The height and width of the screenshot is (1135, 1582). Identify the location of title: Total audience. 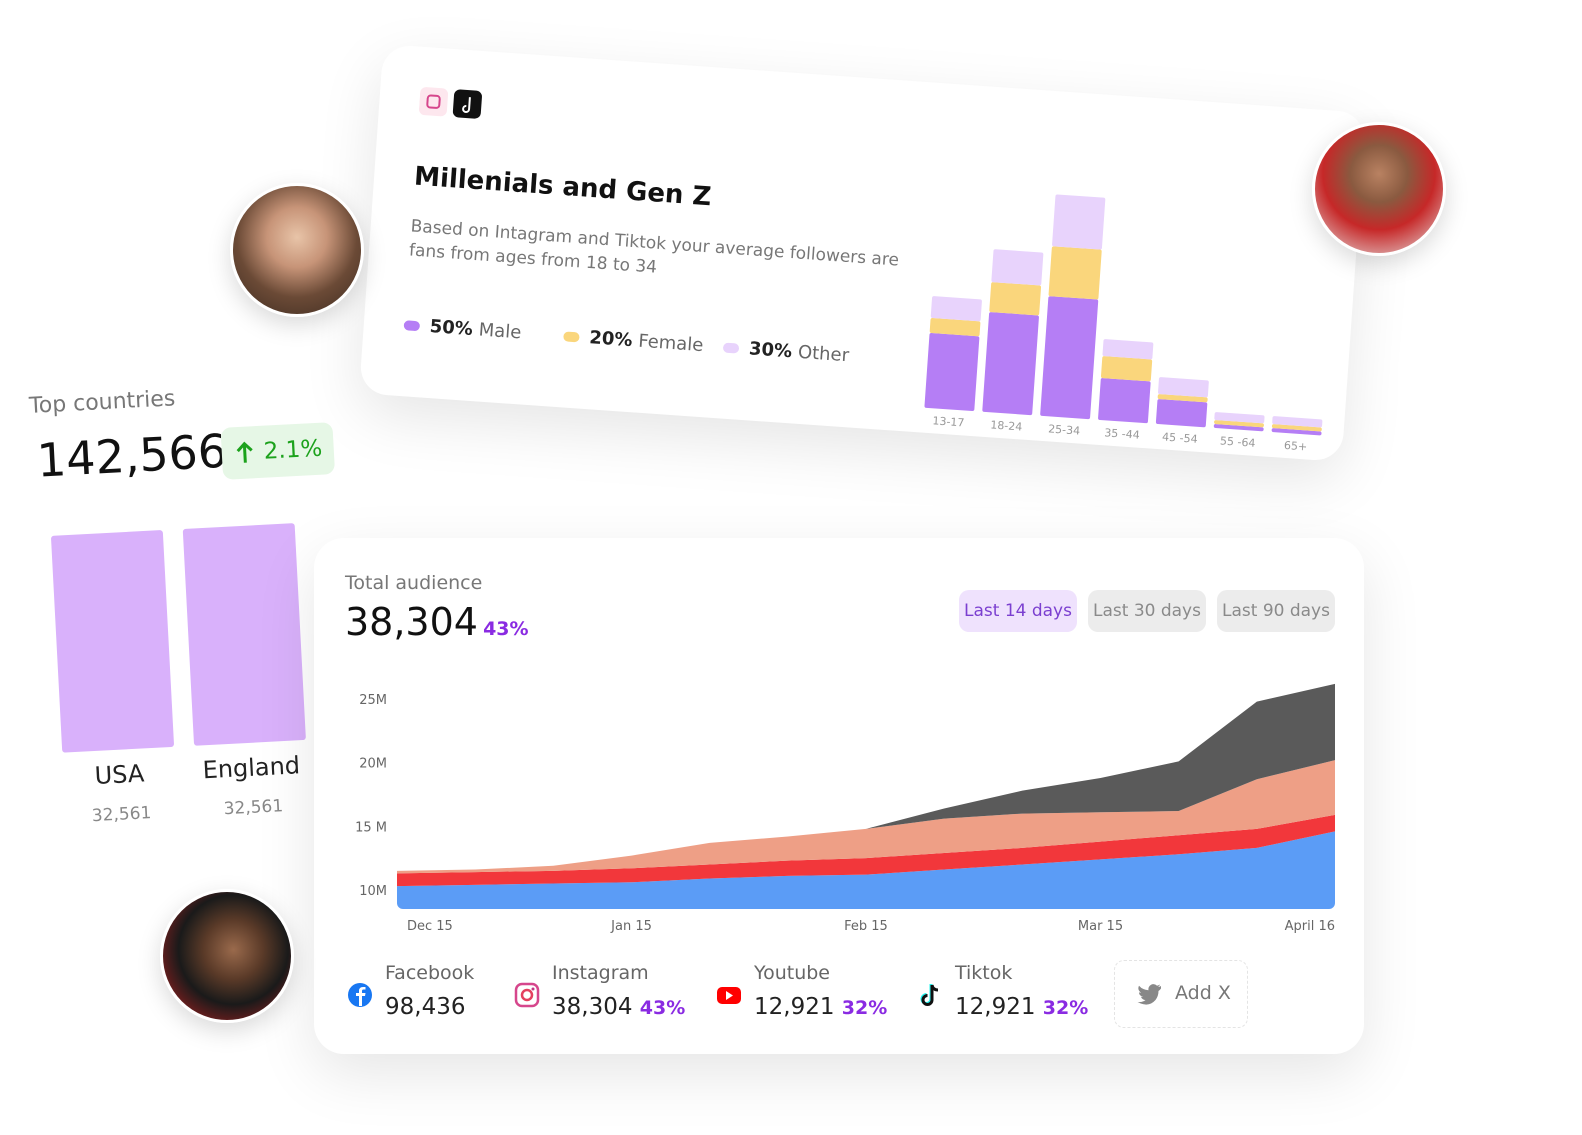
(414, 583).